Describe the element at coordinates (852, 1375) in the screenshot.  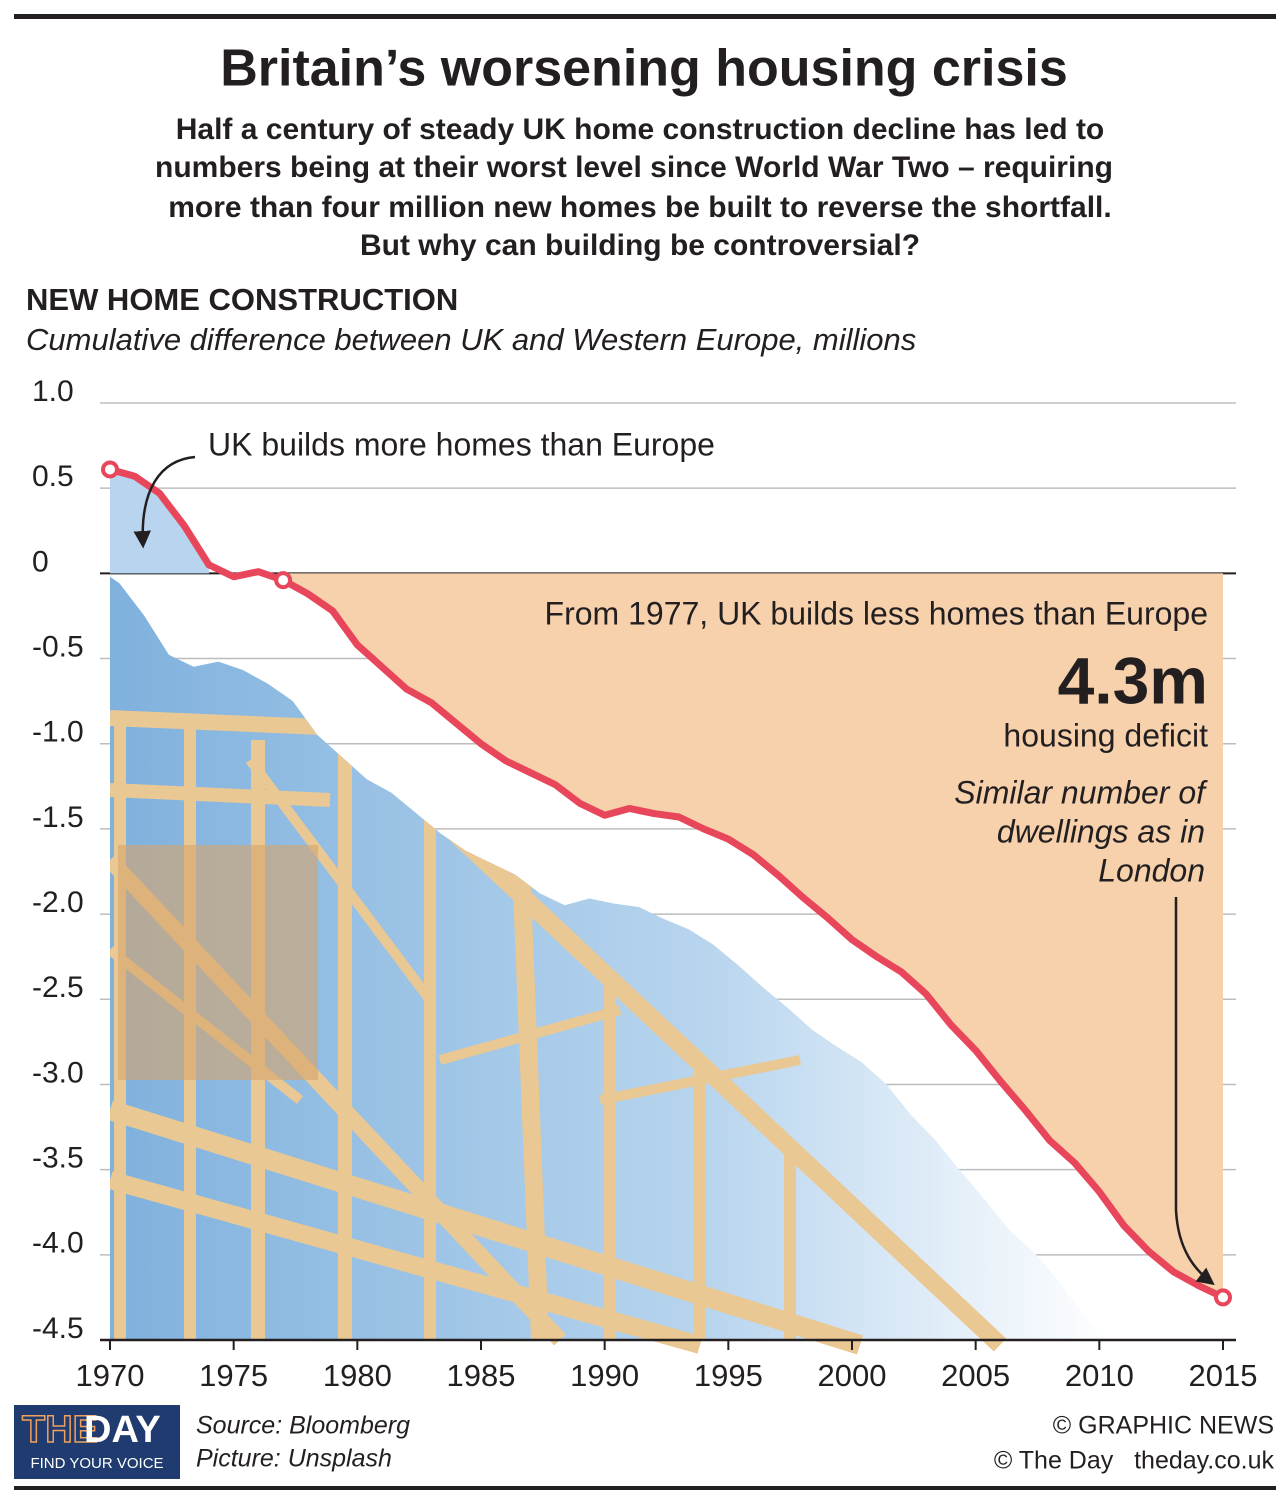
I see `x-tick-label: 2000` at that location.